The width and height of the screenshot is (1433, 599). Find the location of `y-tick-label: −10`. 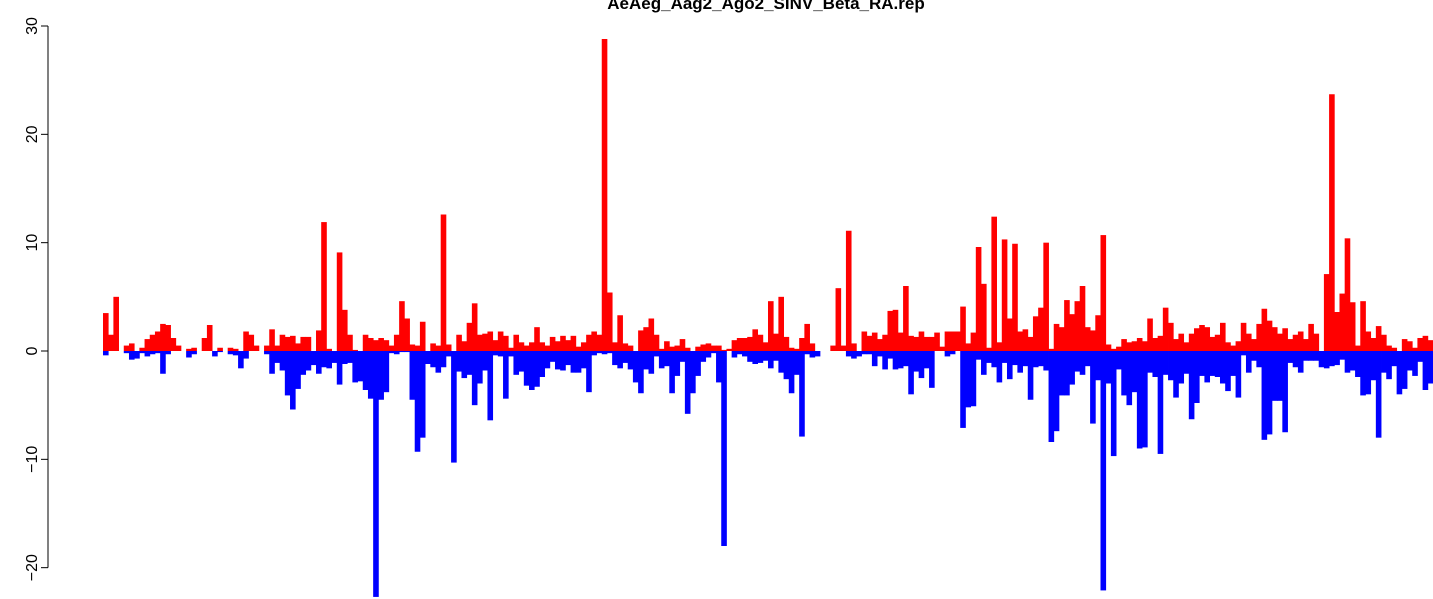

y-tick-label: −10 is located at coordinates (32, 459).